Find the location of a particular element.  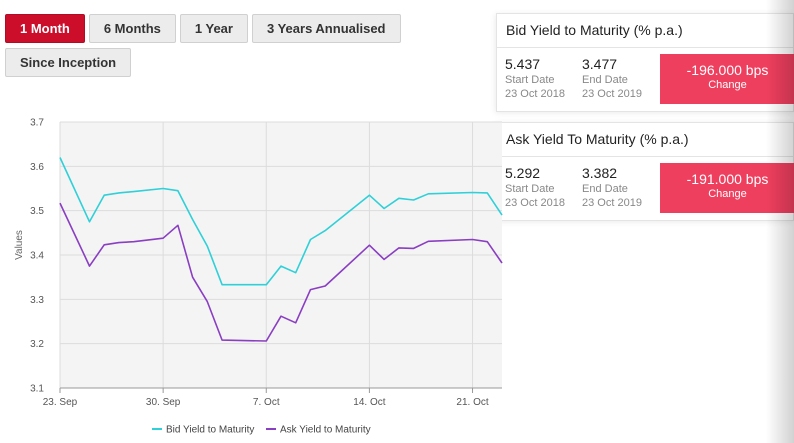

period-6-months-button: 6 Months is located at coordinates (132, 28).